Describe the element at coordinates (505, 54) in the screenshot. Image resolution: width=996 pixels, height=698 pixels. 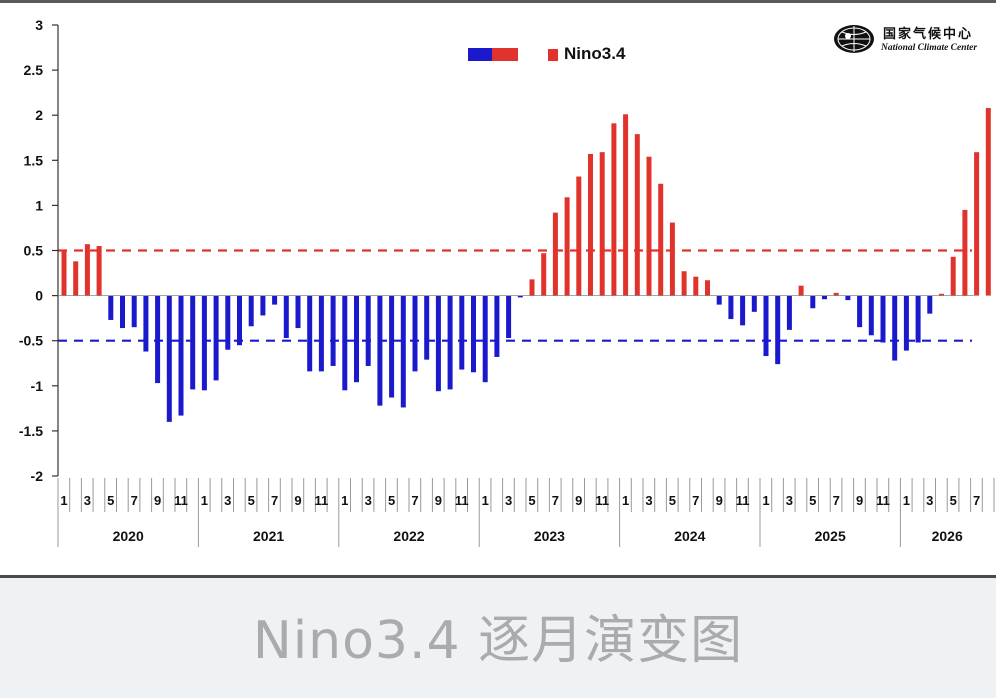
I see `legend-swatch-positive` at that location.